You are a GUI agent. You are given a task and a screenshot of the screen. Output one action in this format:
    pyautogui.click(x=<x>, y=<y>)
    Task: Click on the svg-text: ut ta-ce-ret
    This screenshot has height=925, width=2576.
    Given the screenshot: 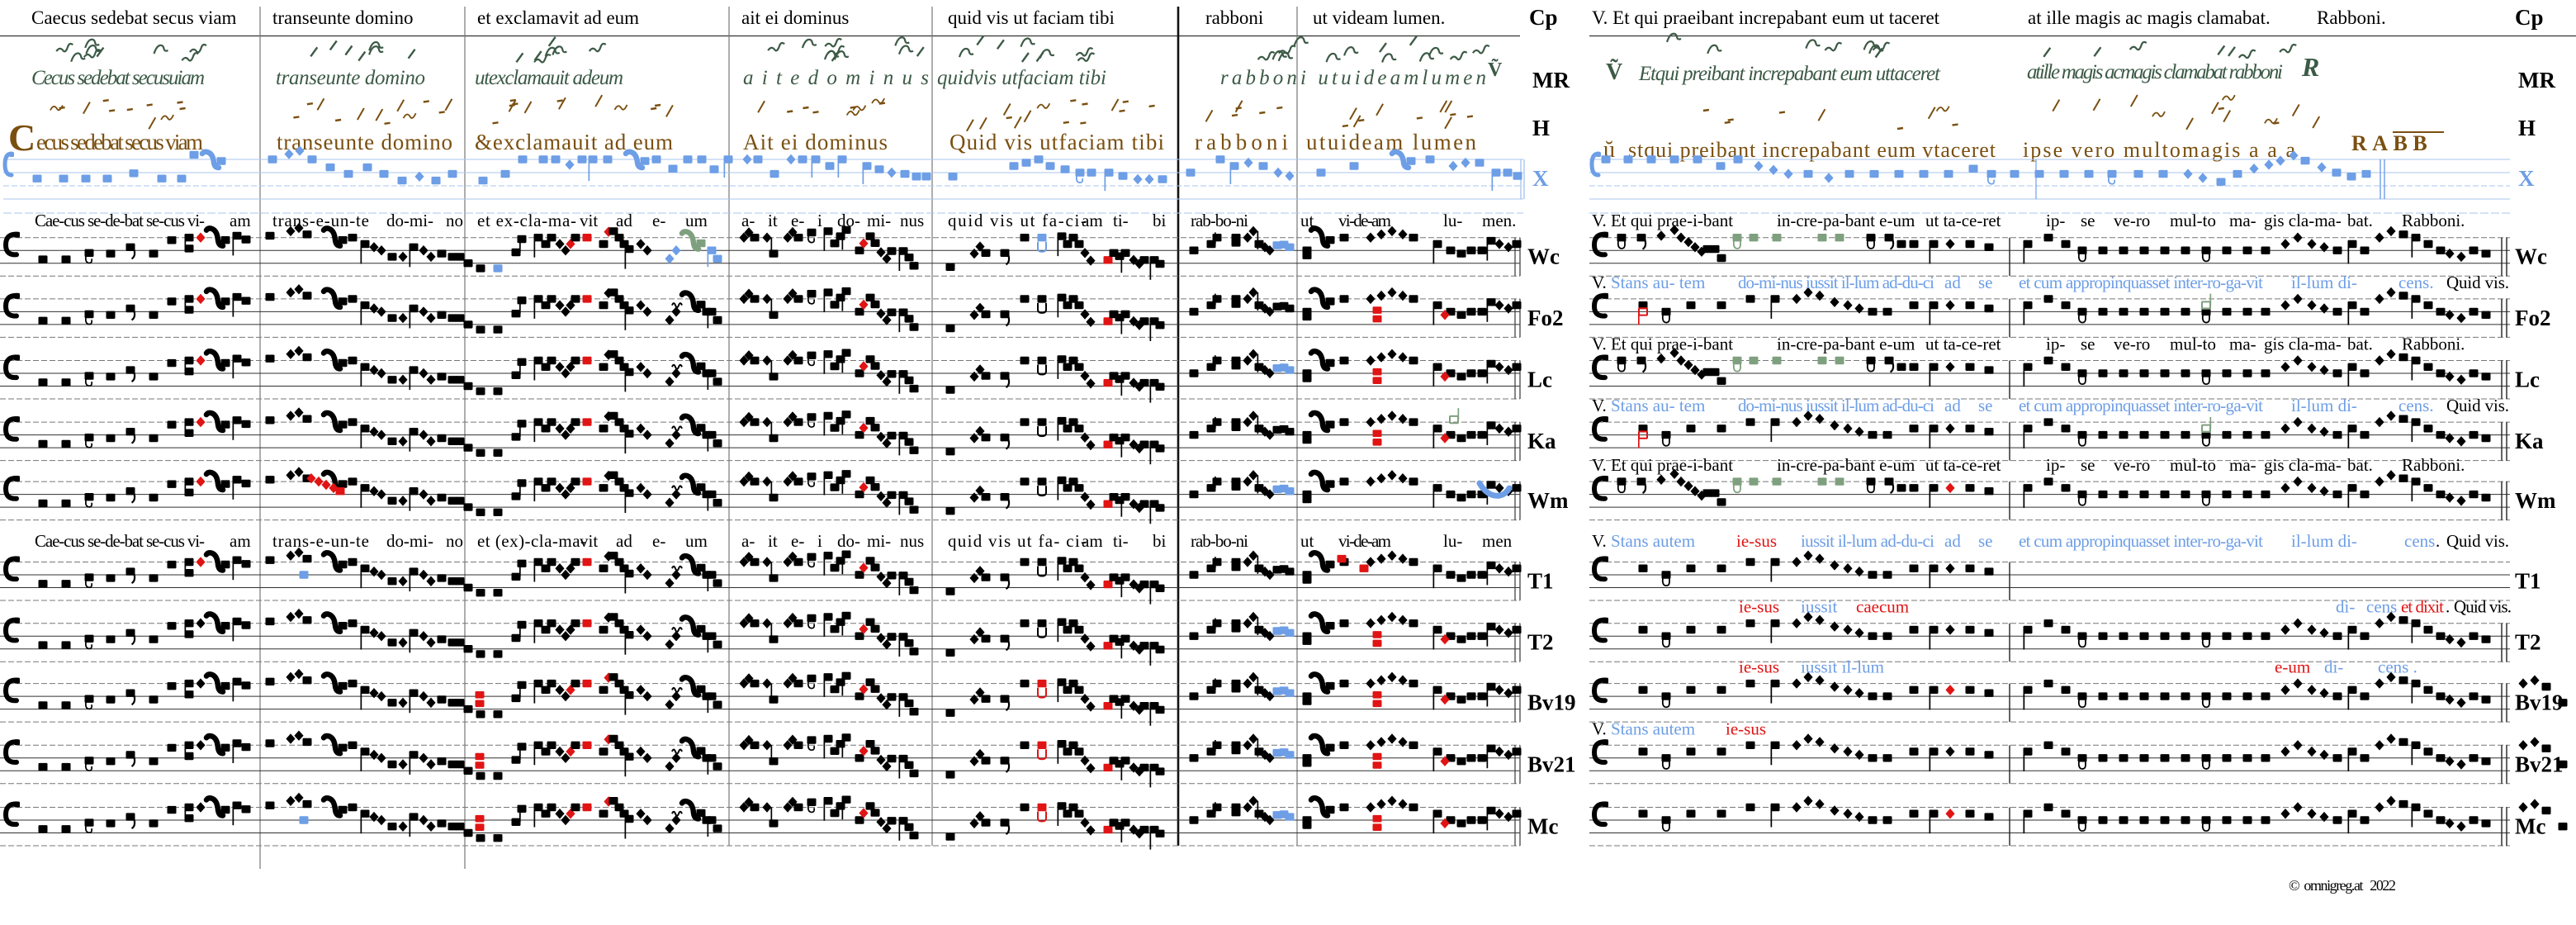 What is the action you would take?
    pyautogui.click(x=1963, y=220)
    